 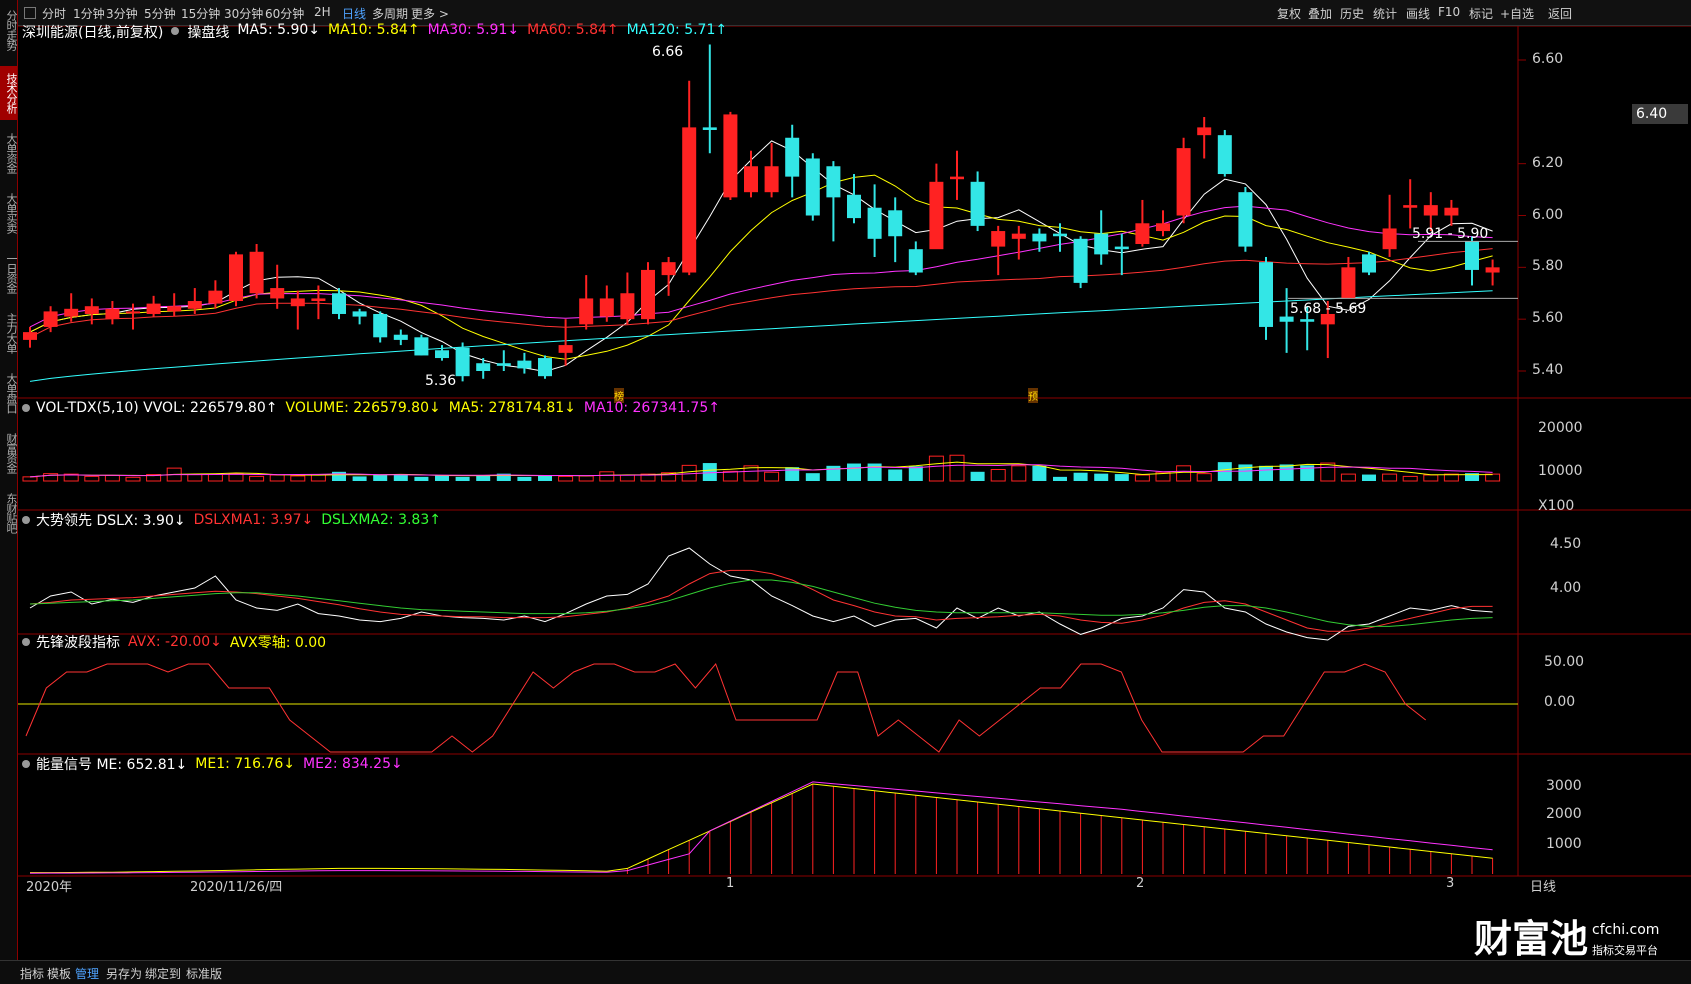 I want to click on me1-line, so click(x=761, y=828).